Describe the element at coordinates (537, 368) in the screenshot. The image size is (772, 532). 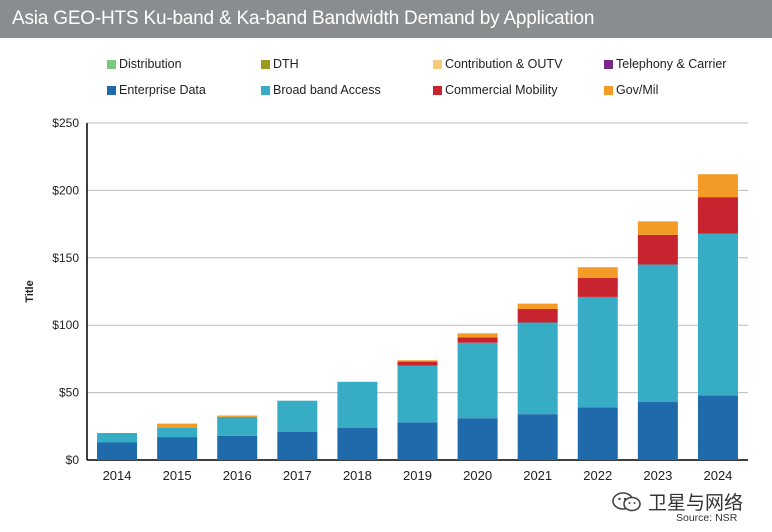
I see `bar-broad-band-access-2021` at that location.